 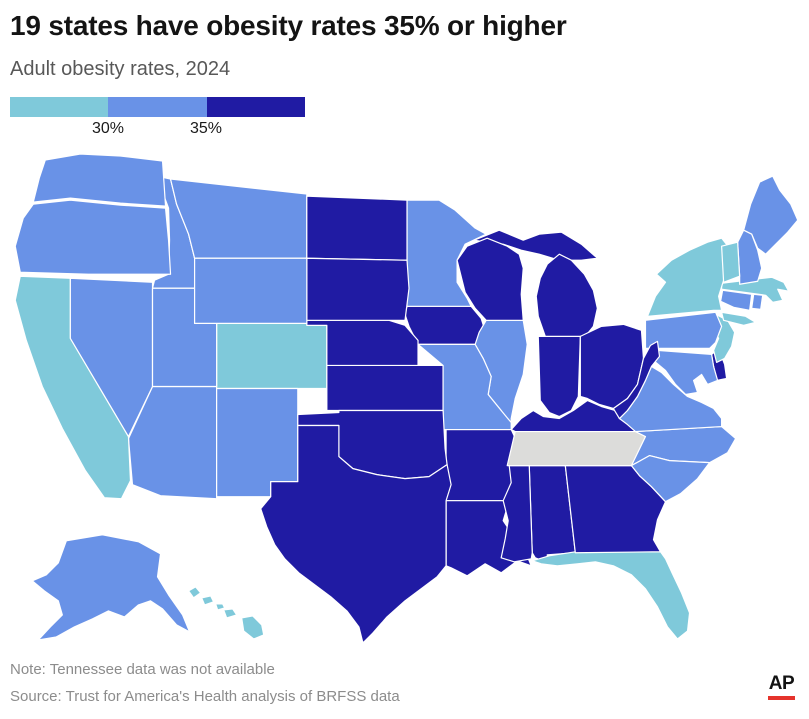 I want to click on state-mo: Missouri, so click(x=464, y=387).